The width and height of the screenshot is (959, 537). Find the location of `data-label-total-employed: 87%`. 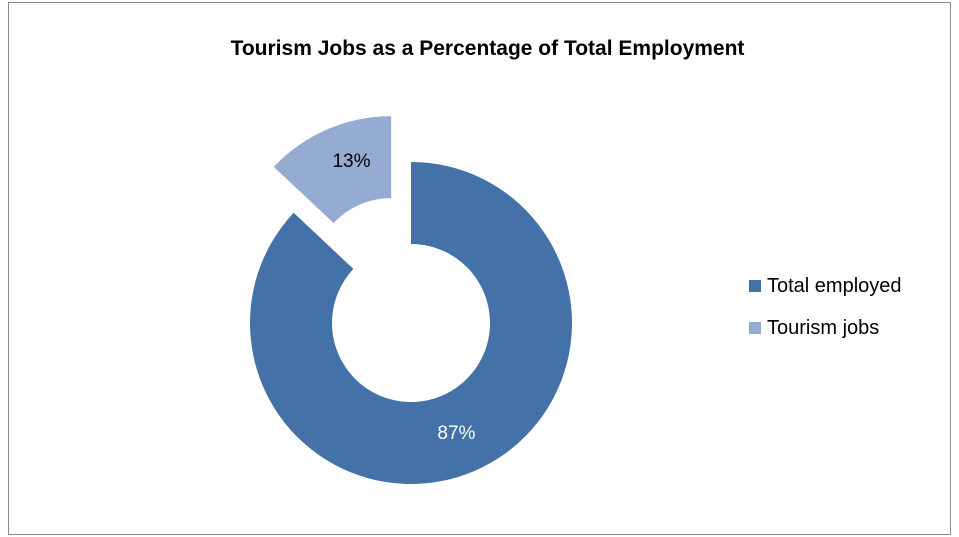

data-label-total-employed: 87% is located at coordinates (456, 433).